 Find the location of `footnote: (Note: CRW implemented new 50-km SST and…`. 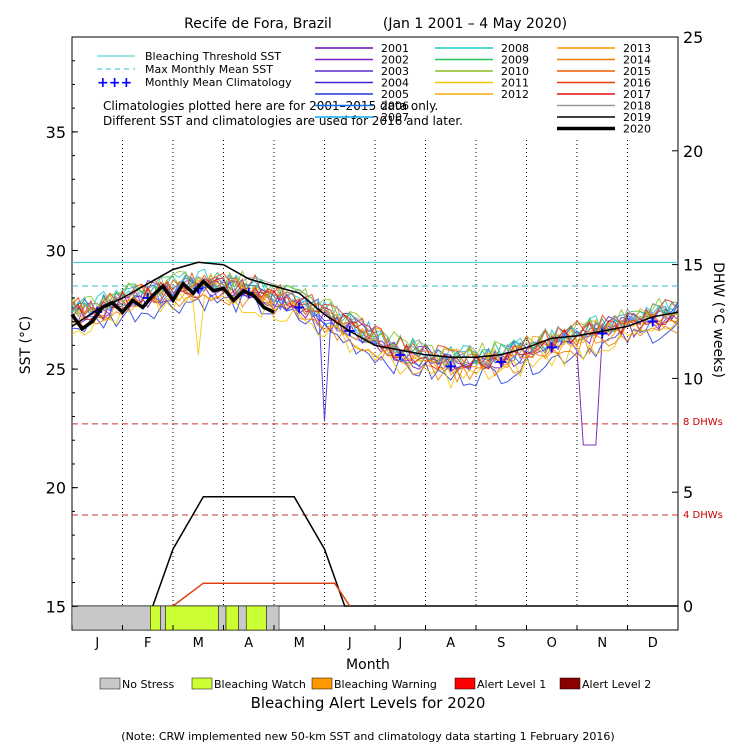

footnote: (Note: CRW implemented new 50-km SST and… is located at coordinates (367, 736).